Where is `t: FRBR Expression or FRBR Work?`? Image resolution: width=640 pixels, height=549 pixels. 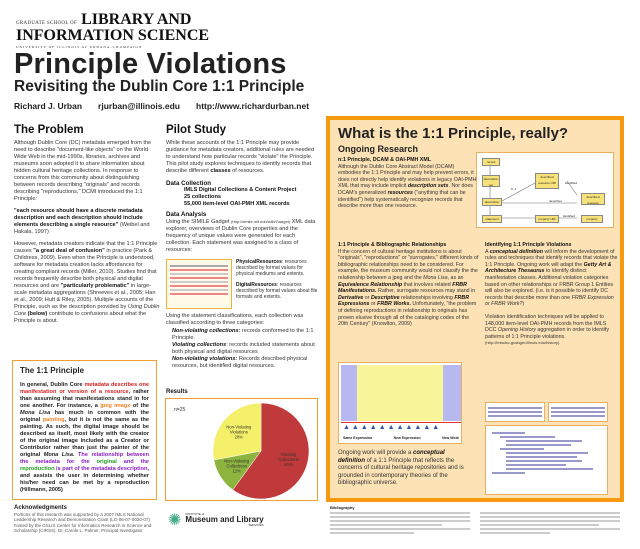 t: FRBR Expression or FRBR Work? is located at coordinates (549, 301).